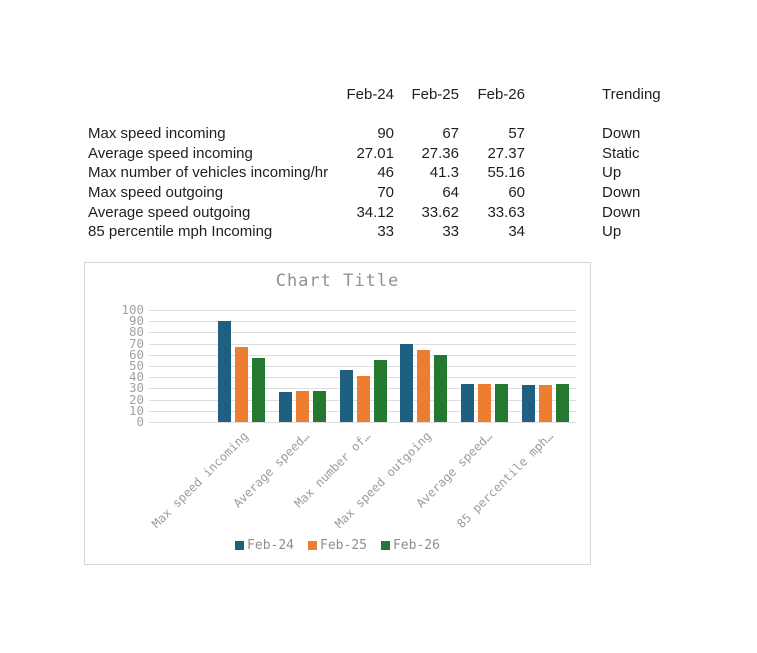  I want to click on cell-value: 55.16, so click(506, 173).